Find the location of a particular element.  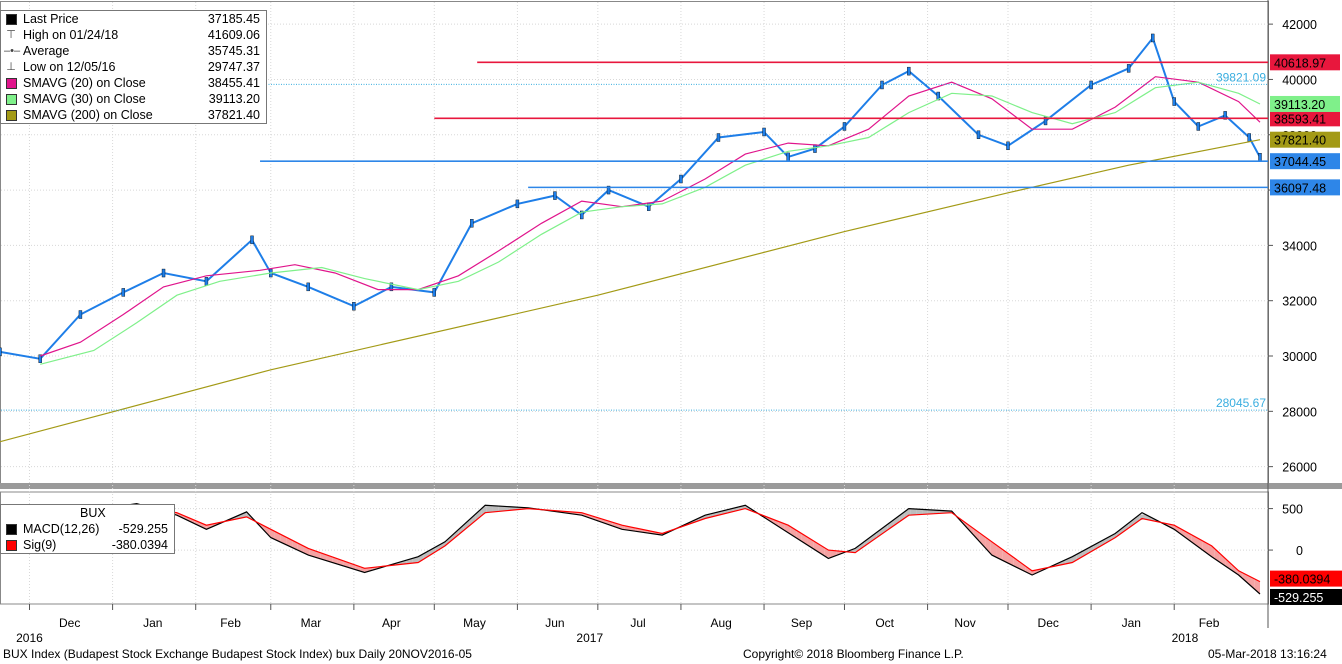

y-tick-label: 32000 is located at coordinates (1299, 302).